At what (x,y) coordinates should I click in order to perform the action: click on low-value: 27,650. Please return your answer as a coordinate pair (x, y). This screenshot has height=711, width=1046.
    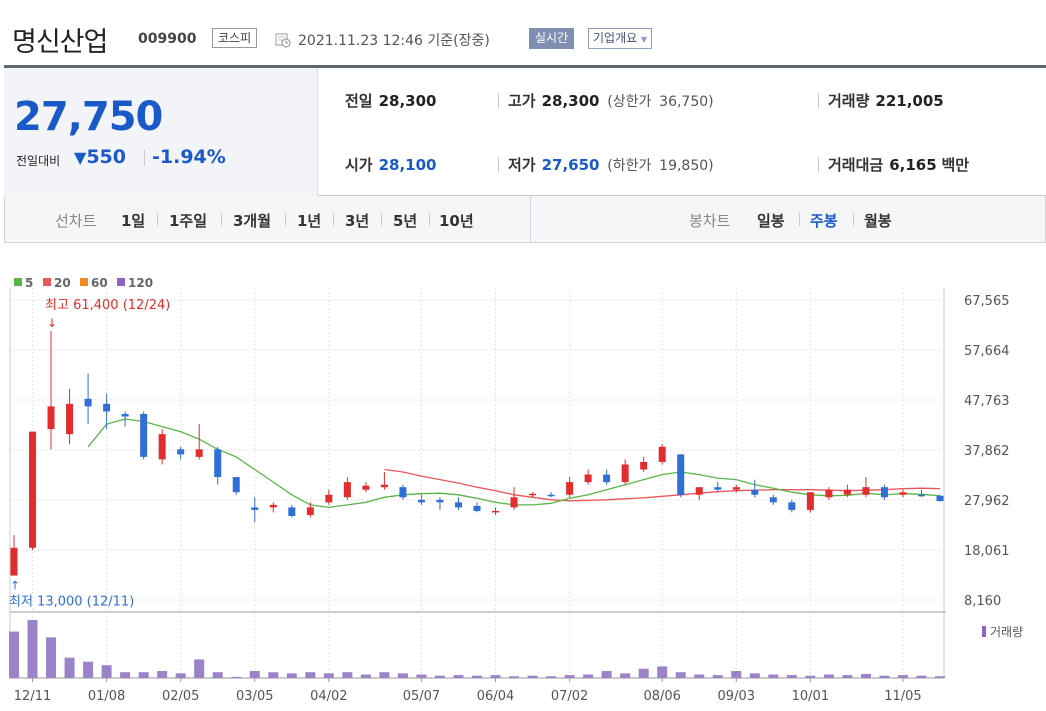
    Looking at the image, I should click on (570, 165).